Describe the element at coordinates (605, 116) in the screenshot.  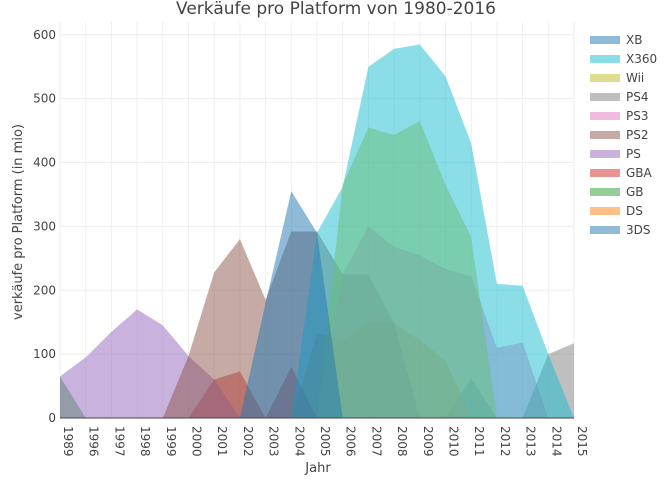
I see `legend-swatch-ps3` at that location.